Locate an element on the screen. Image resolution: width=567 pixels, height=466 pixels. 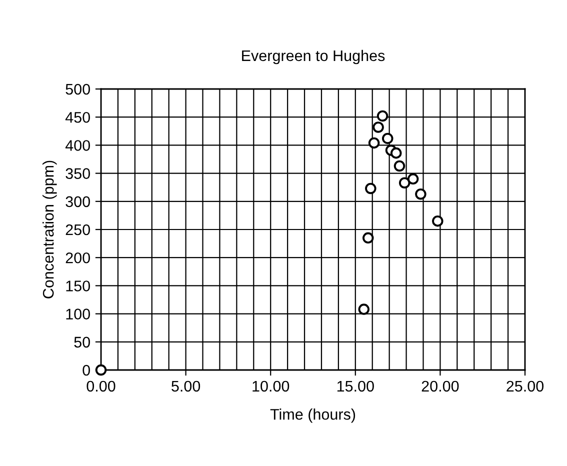
y-tick-label: 400 is located at coordinates (77, 145).